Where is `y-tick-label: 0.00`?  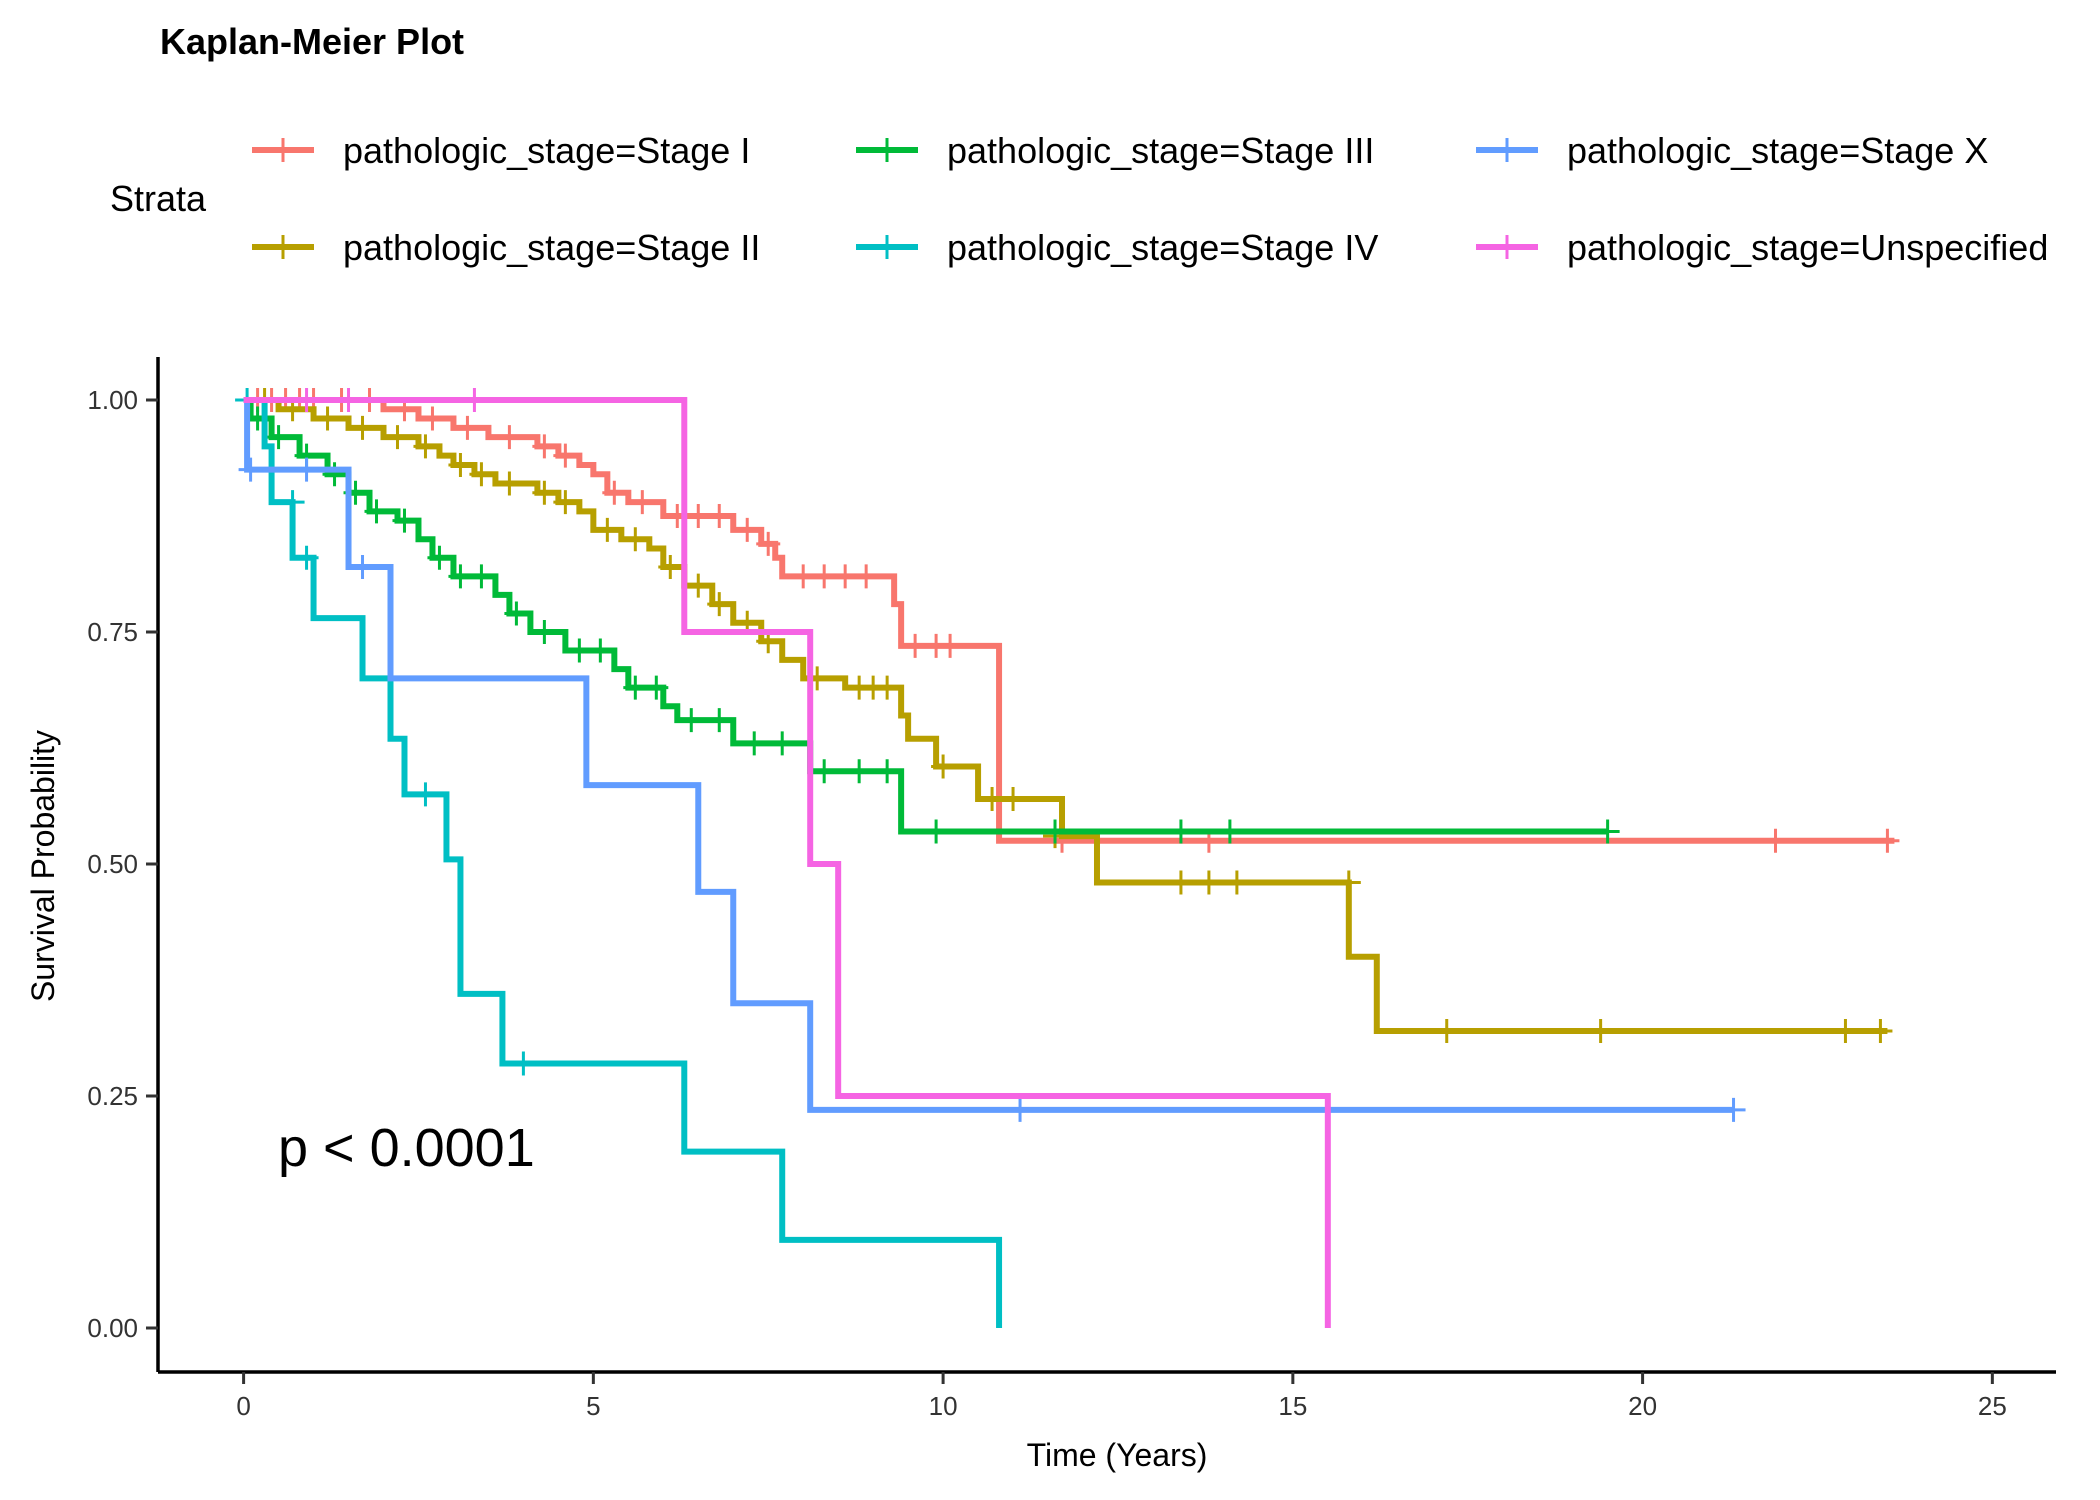
y-tick-label: 0.00 is located at coordinates (112, 1328).